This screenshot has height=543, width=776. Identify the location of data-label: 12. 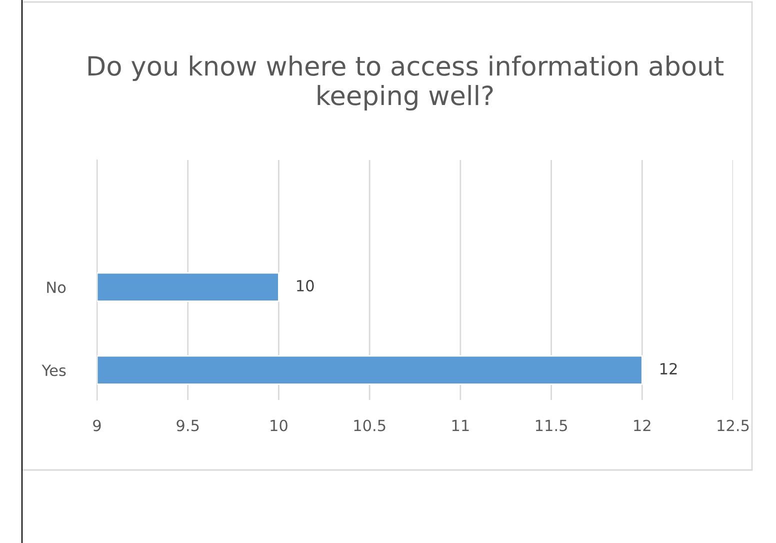
(668, 368).